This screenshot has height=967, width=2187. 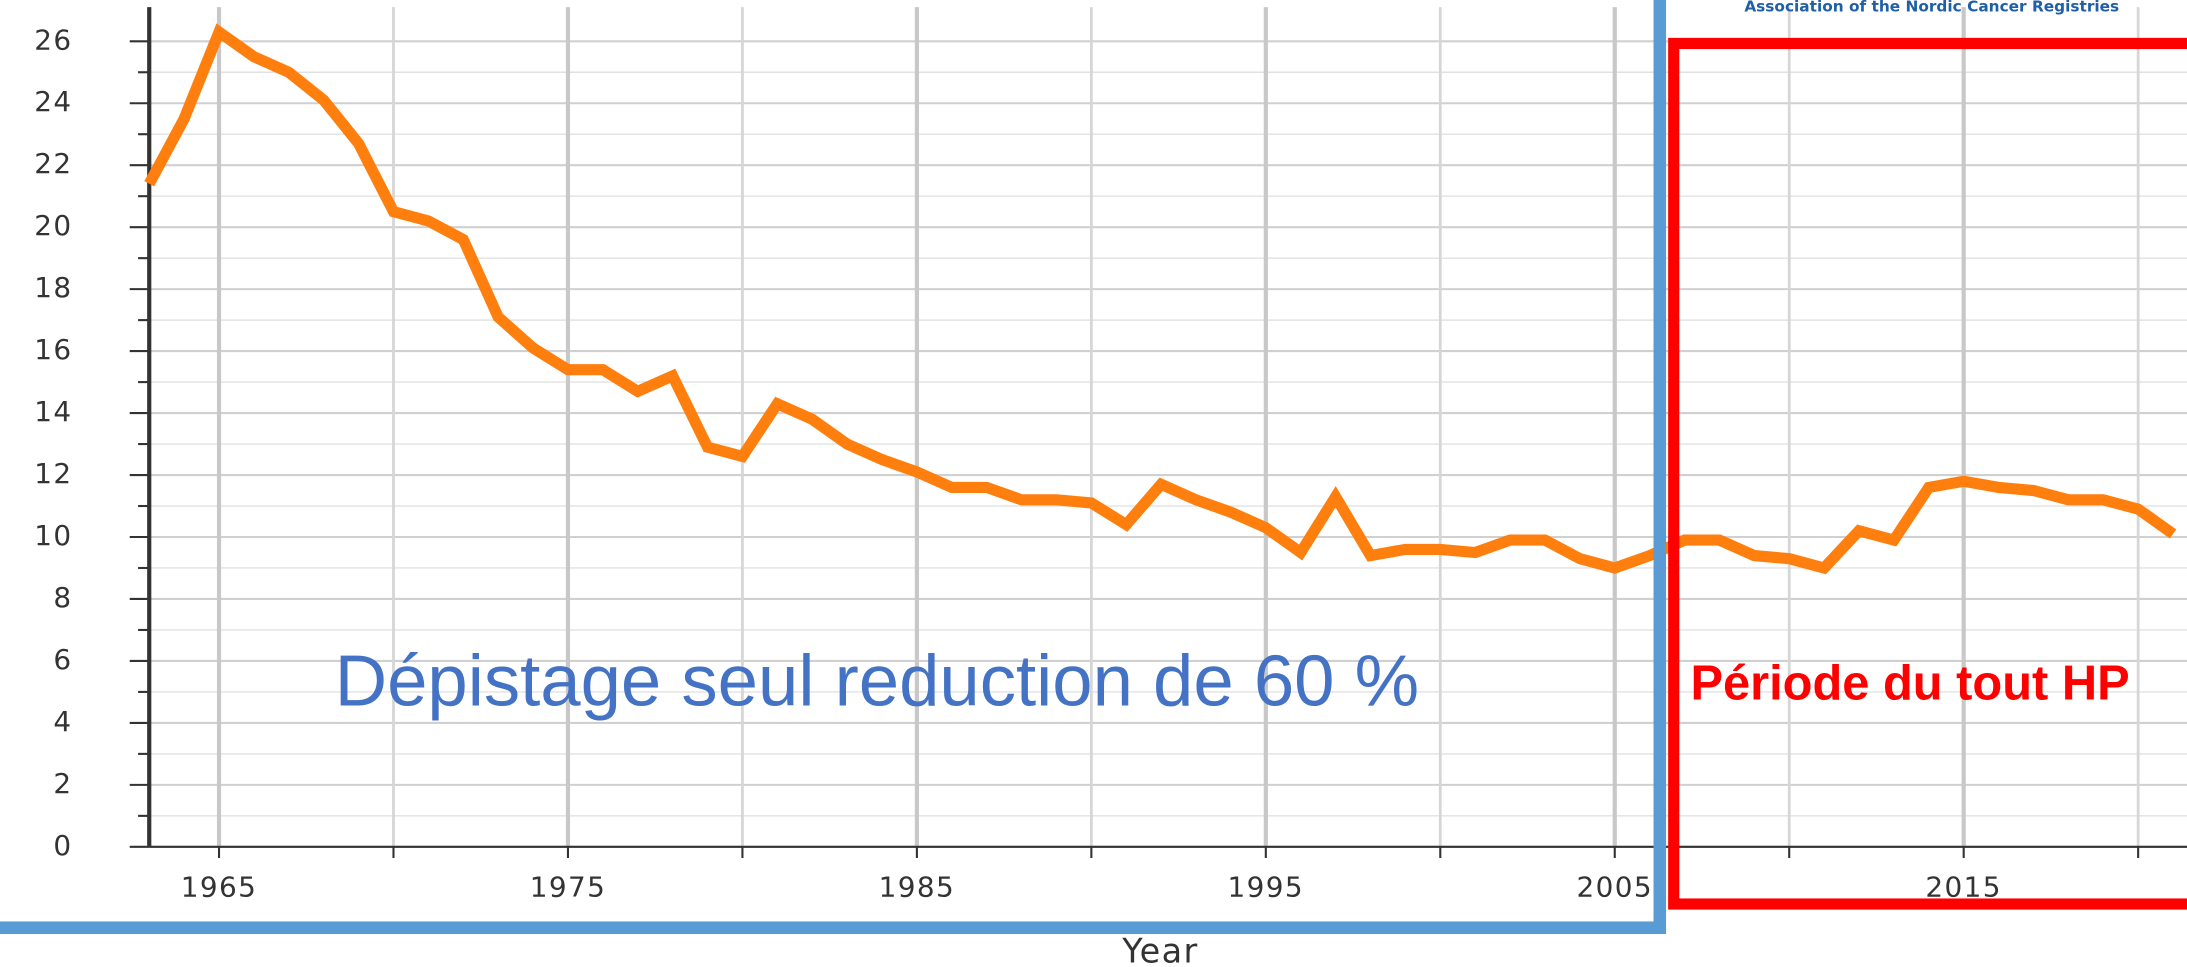 I want to click on y-tick-label: 4, so click(x=62, y=721).